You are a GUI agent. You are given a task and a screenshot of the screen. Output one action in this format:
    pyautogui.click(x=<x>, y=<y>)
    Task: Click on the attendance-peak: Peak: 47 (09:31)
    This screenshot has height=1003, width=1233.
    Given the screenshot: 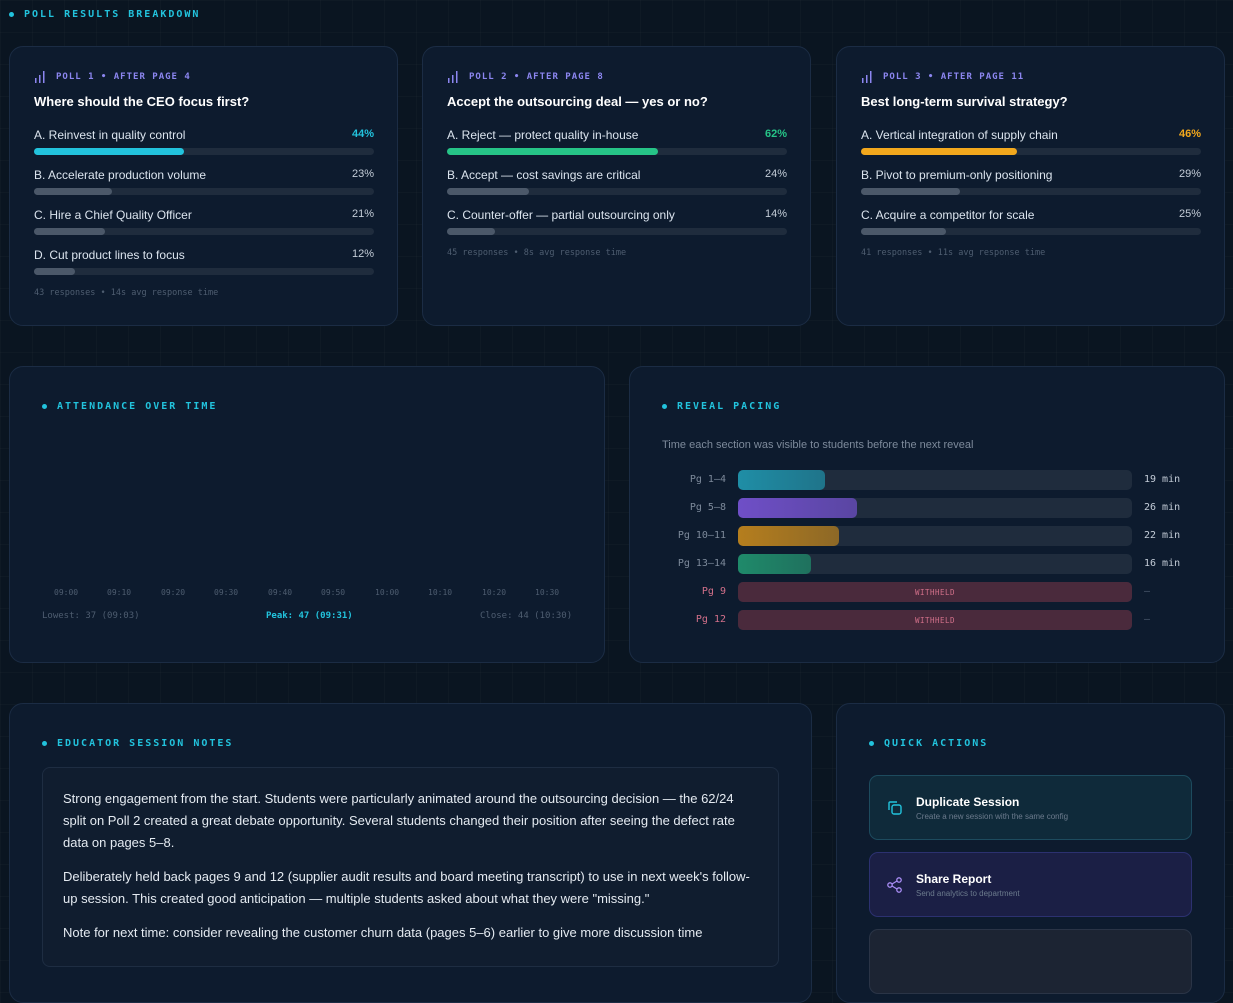 What is the action you would take?
    pyautogui.click(x=309, y=616)
    